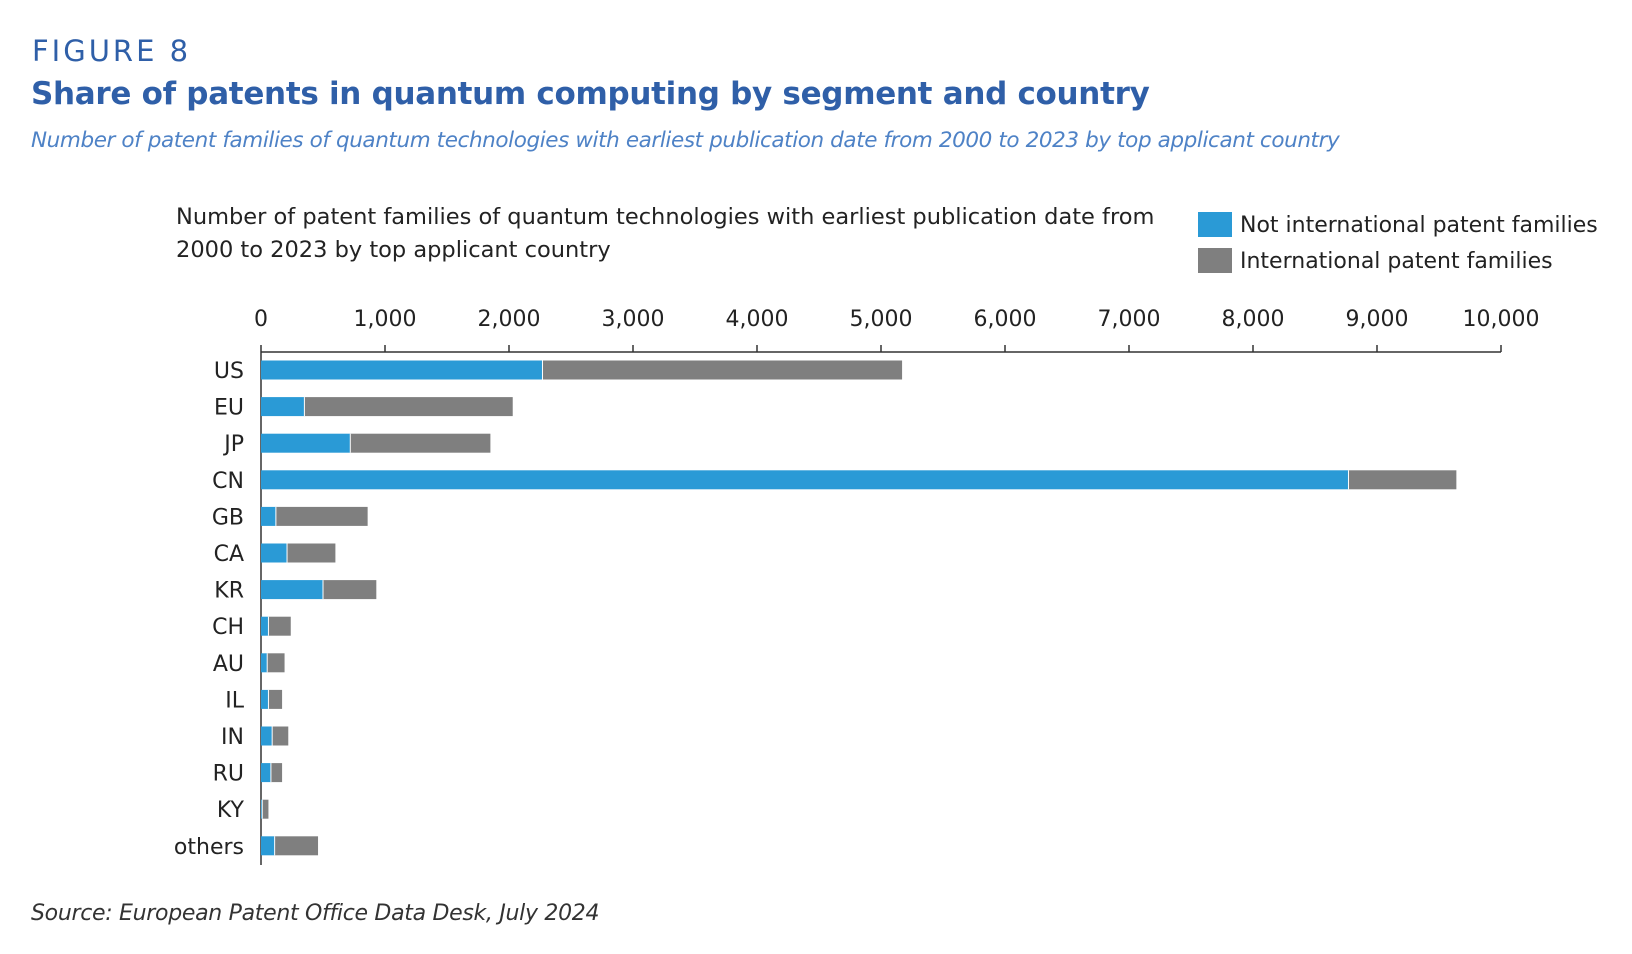  I want to click on category-label-gb: GB, so click(228, 517).